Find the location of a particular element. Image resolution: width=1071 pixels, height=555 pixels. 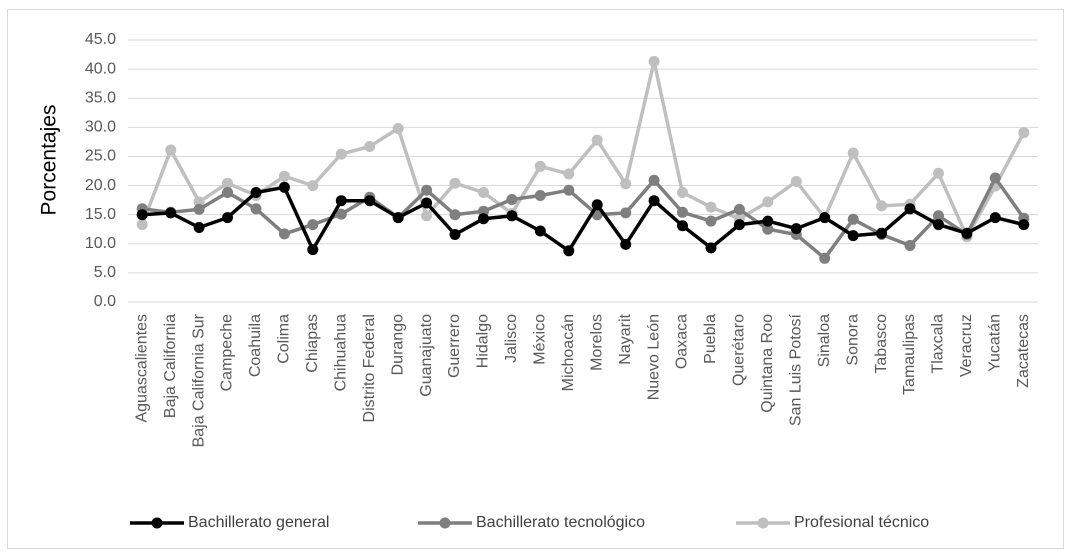

x-tick-label: Nayarit is located at coordinates (625, 338).